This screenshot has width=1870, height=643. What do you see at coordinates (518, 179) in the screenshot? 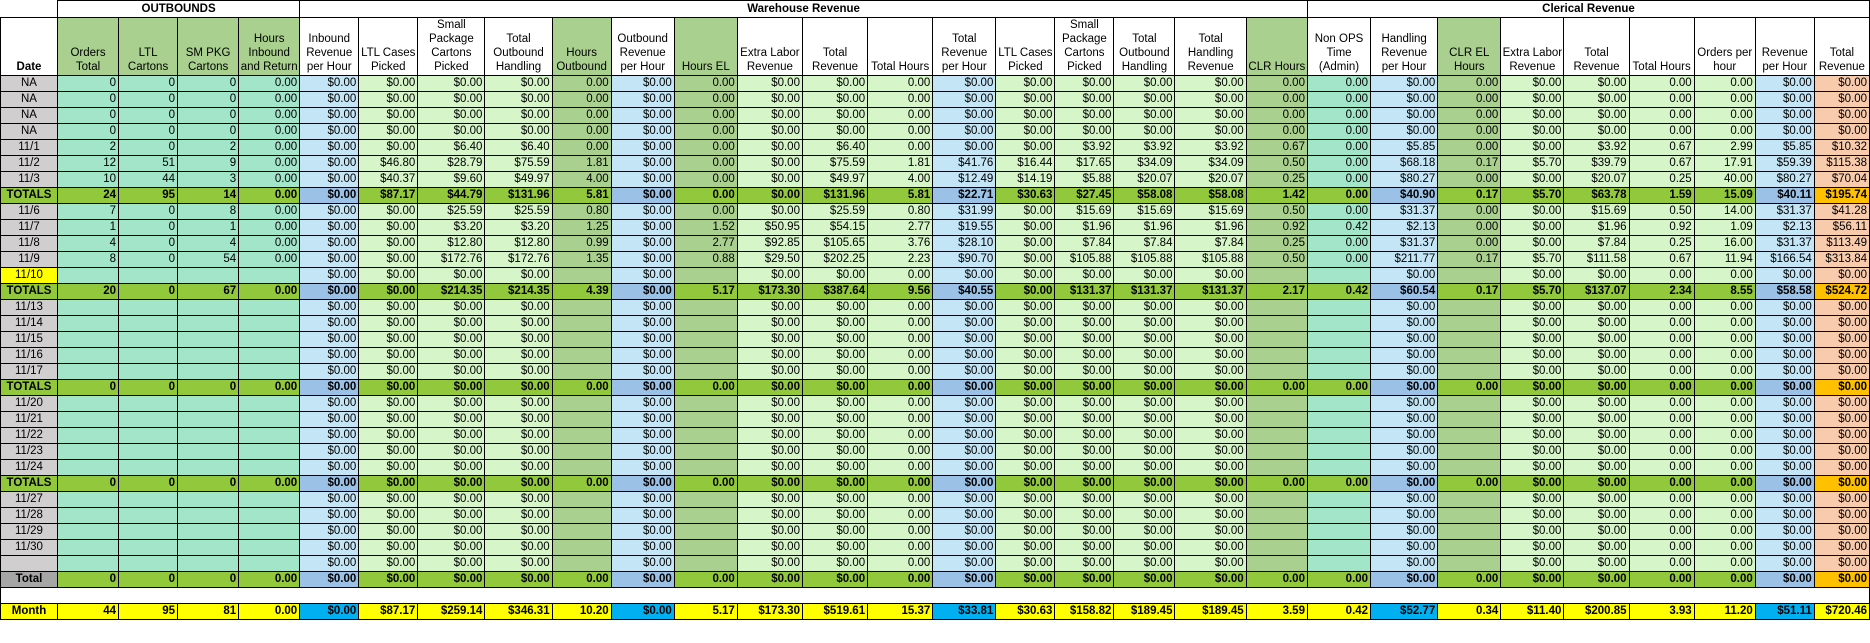
I see `table-cell: $49.97` at bounding box center [518, 179].